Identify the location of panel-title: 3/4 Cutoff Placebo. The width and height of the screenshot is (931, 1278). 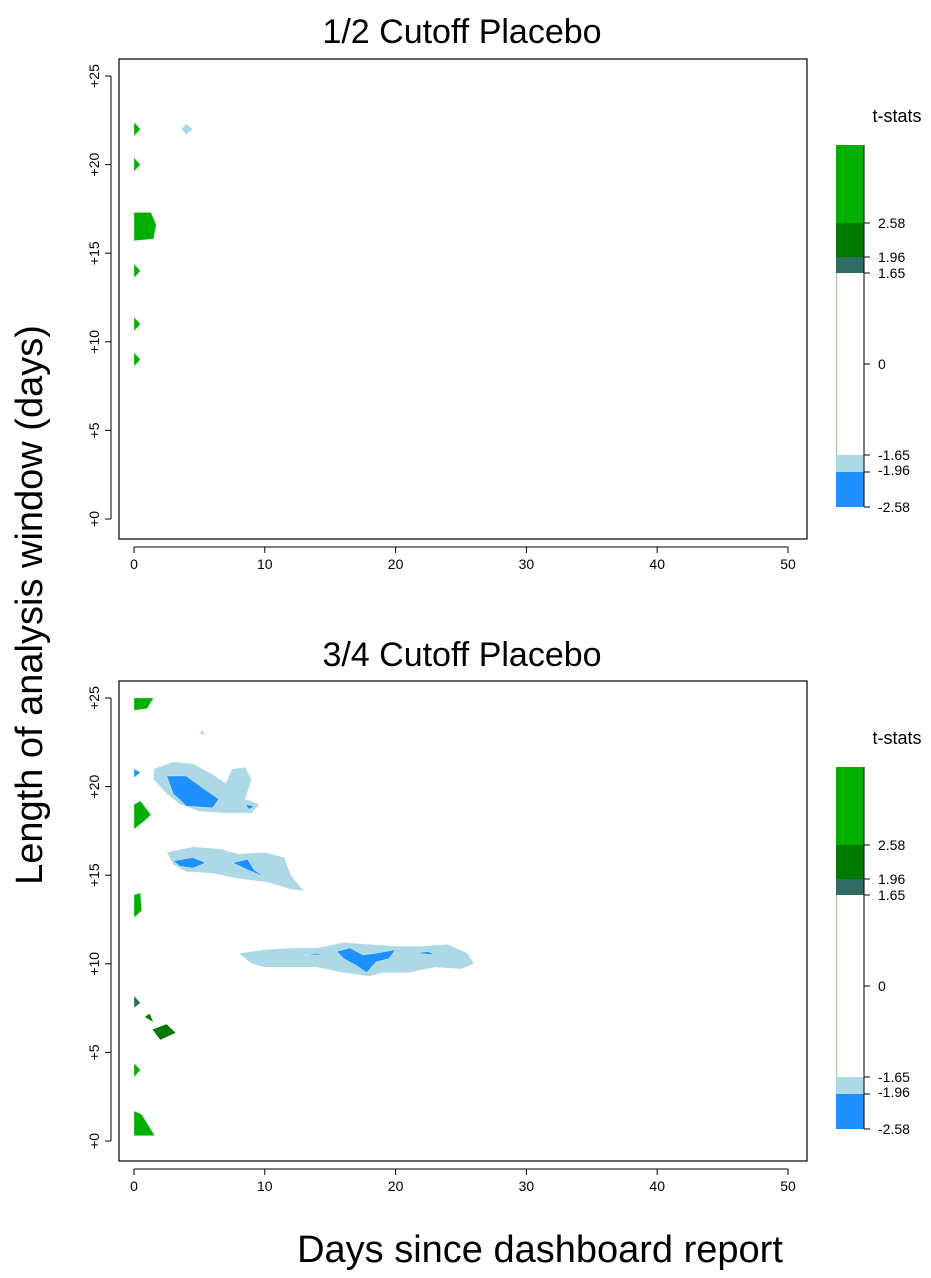
(461, 655).